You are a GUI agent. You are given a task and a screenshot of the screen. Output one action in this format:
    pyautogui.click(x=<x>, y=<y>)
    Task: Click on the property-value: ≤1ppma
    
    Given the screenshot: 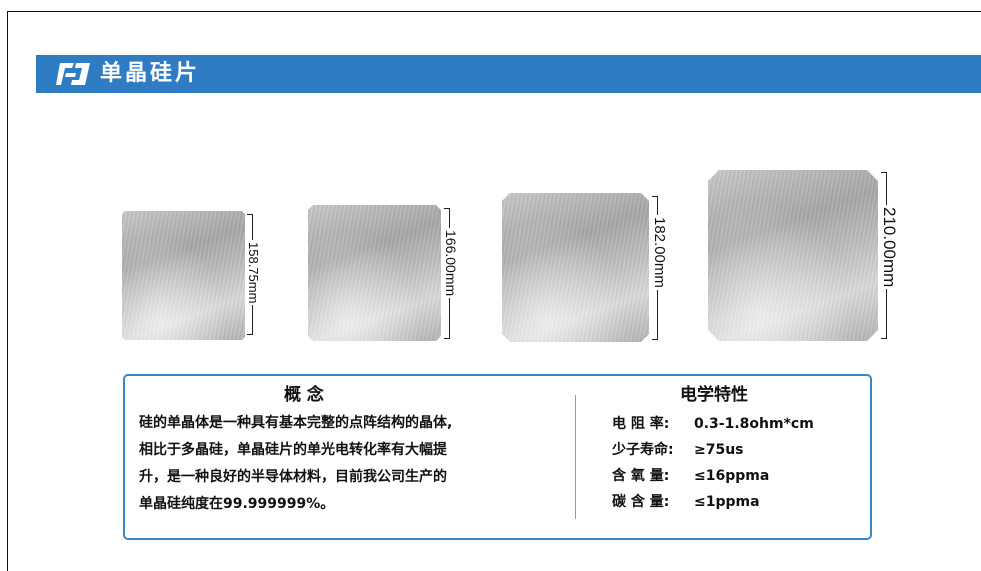 What is the action you would take?
    pyautogui.click(x=727, y=502)
    